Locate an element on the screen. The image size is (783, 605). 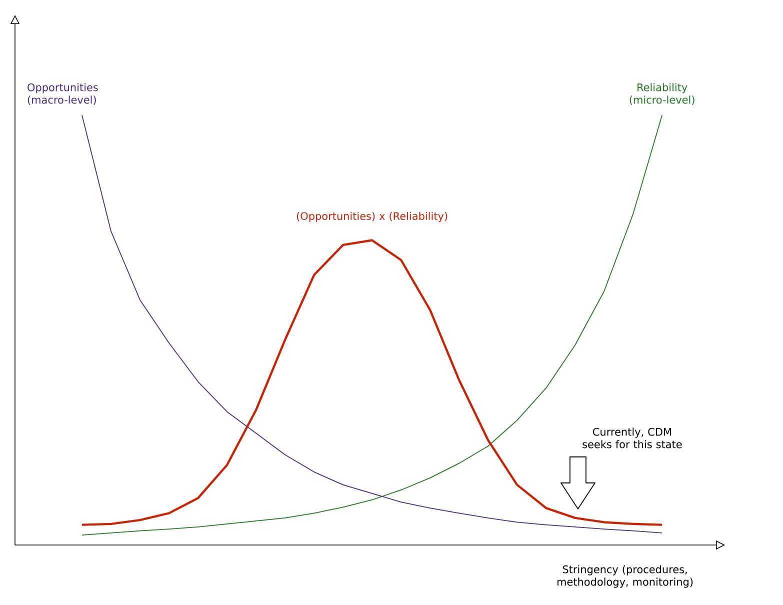
text: (Opportunities) x (Reliability) is located at coordinates (372, 217).